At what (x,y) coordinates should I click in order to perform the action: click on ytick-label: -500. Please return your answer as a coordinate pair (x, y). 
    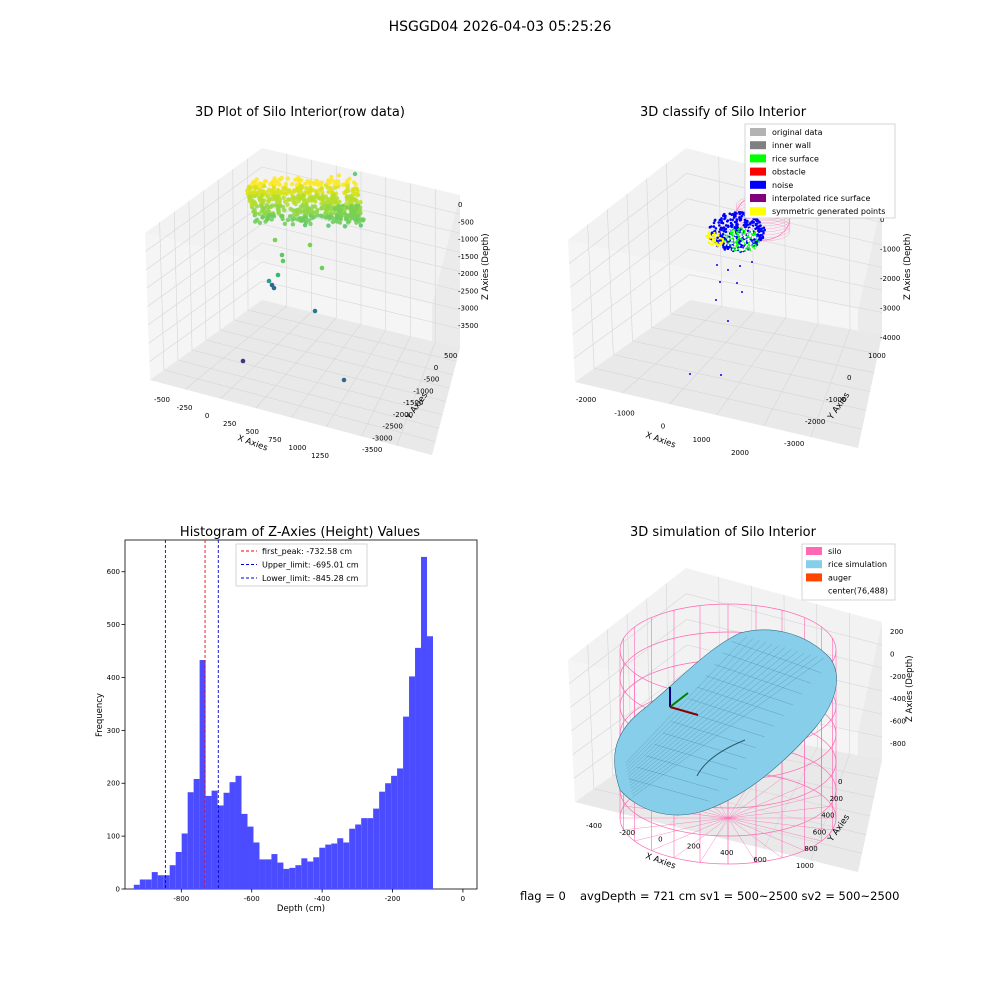
    Looking at the image, I should click on (432, 380).